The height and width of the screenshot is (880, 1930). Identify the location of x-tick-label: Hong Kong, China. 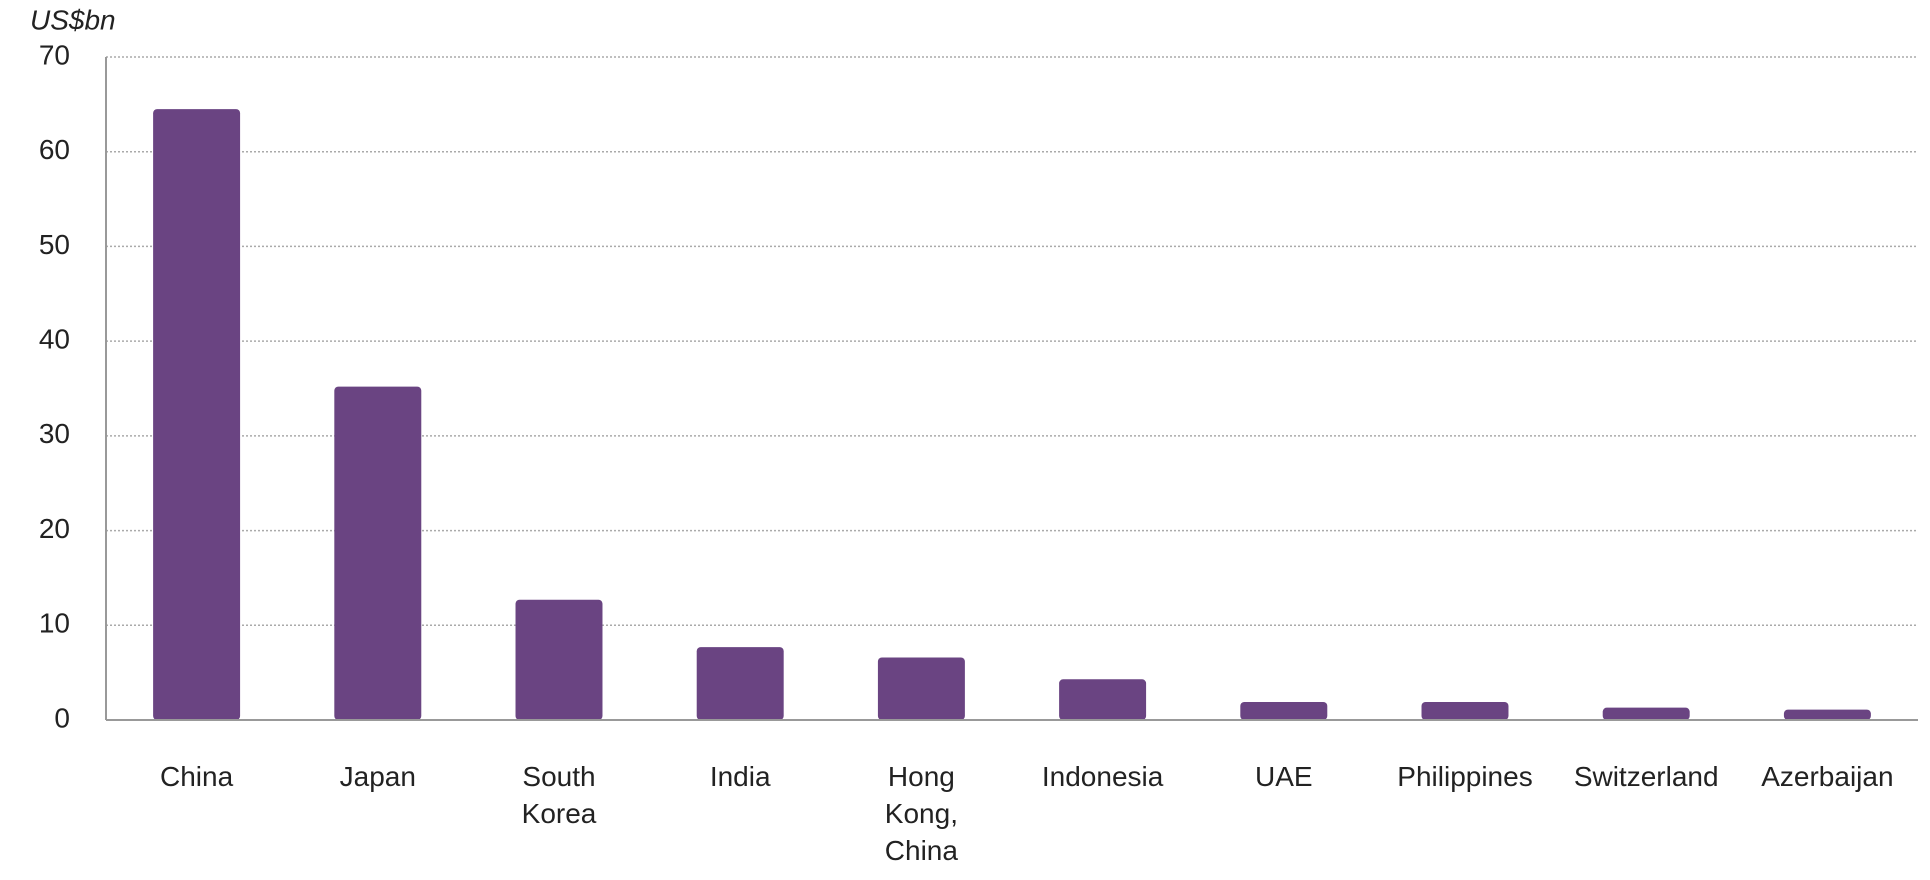
(921, 813).